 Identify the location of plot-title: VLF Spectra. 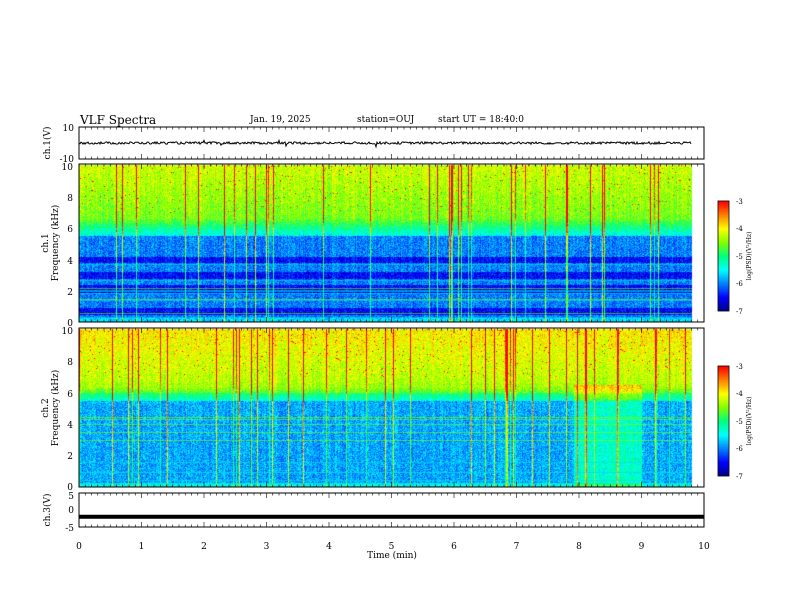
(118, 120).